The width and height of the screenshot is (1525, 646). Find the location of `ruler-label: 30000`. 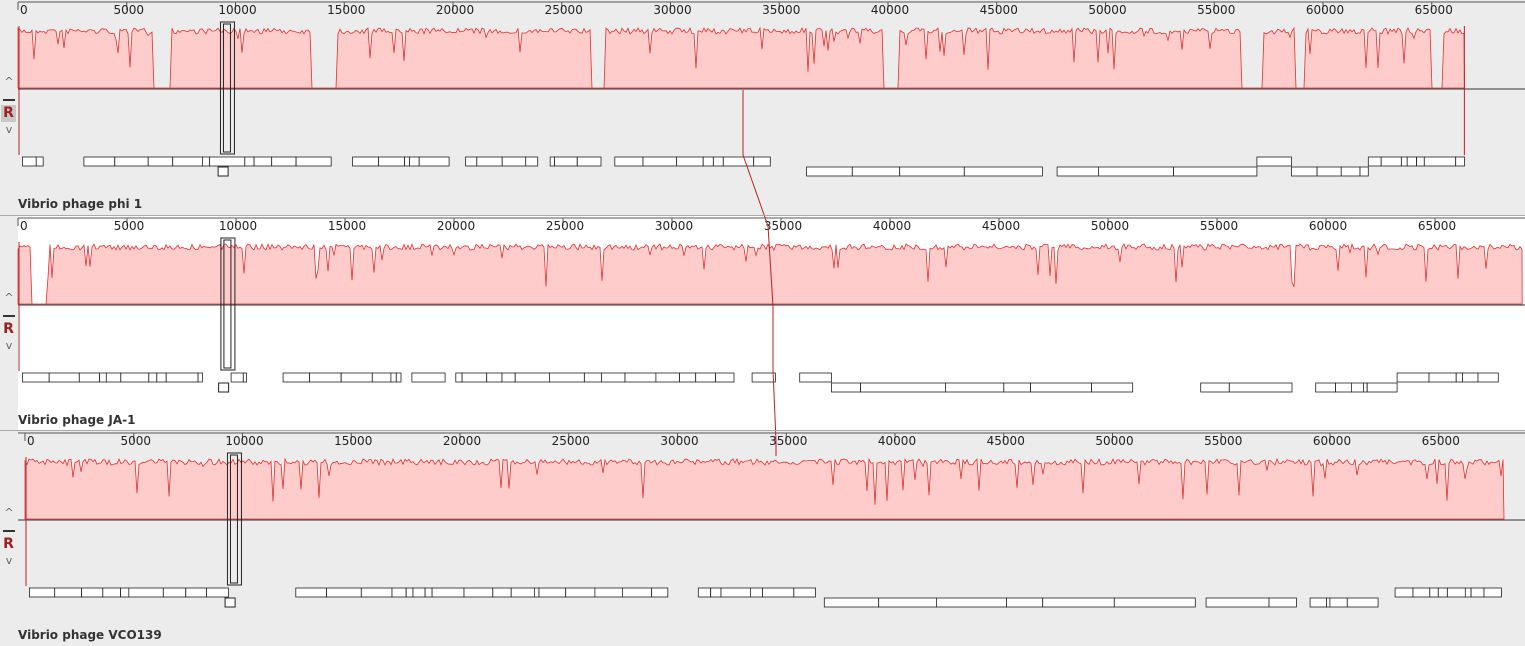

ruler-label: 30000 is located at coordinates (672, 10).